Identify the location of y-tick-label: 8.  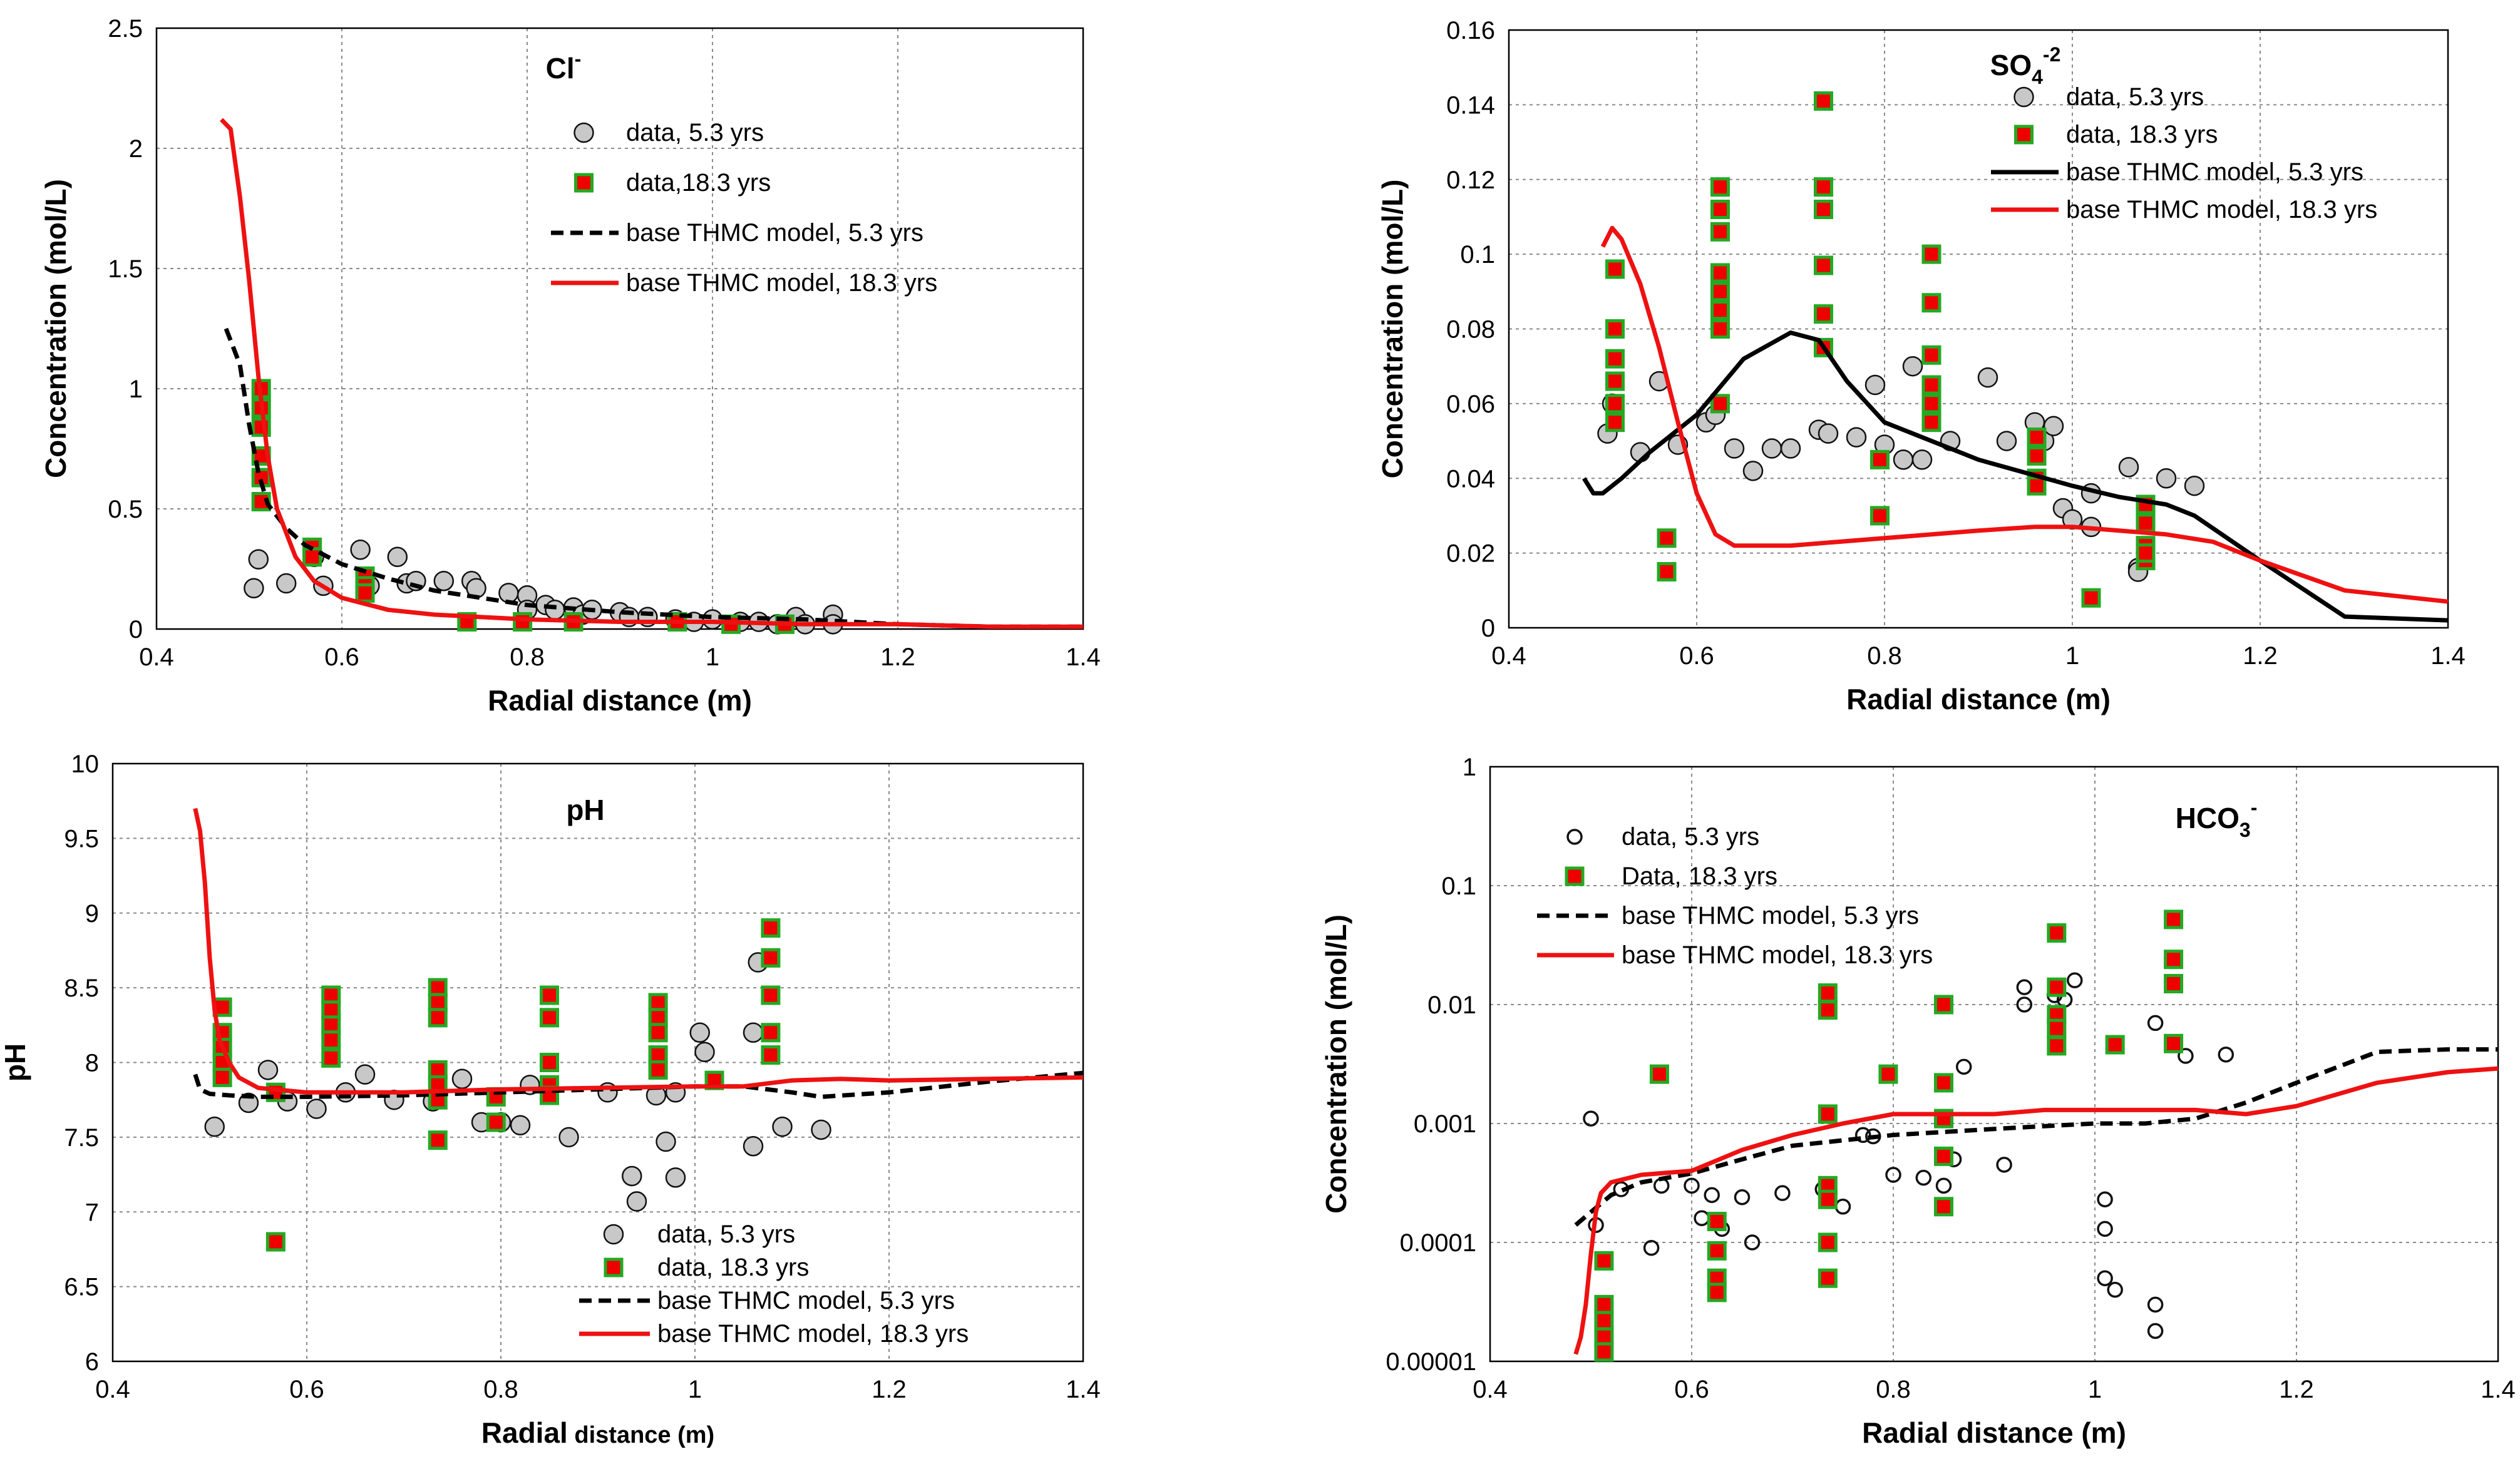
(92, 1063).